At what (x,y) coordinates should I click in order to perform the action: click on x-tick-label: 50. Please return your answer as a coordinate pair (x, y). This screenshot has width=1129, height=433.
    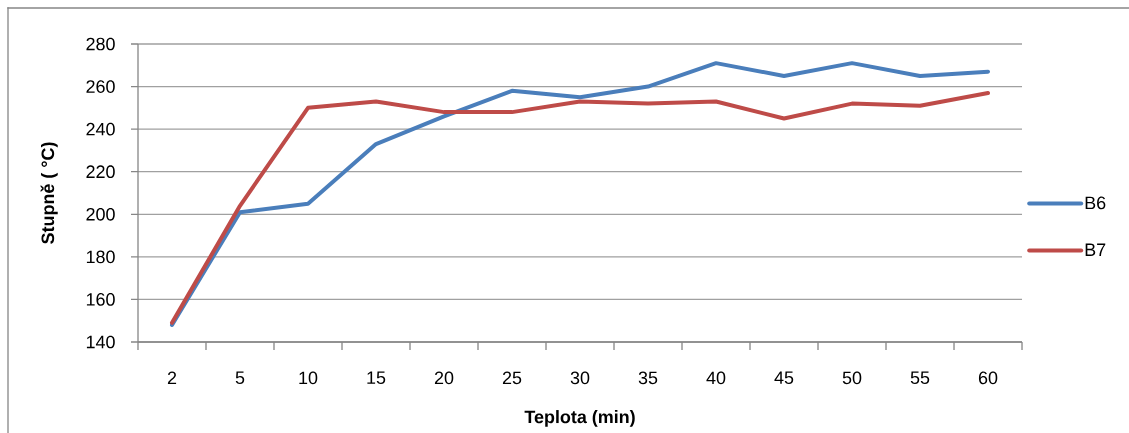
    Looking at the image, I should click on (852, 378).